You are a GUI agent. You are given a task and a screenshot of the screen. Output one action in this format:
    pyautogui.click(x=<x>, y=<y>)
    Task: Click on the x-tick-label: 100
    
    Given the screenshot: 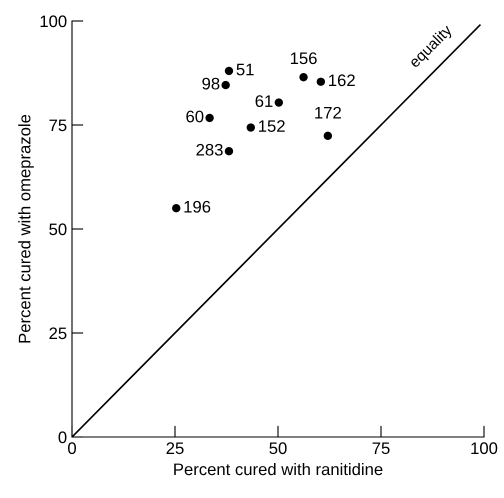 What is the action you would take?
    pyautogui.click(x=484, y=448)
    